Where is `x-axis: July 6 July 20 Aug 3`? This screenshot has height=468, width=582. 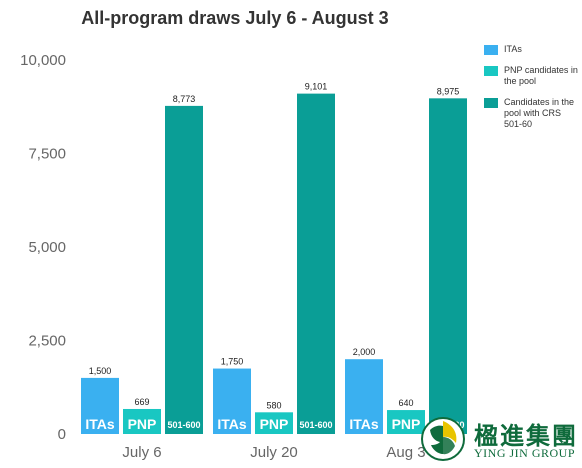
x-axis: July 6 July 20 Aug 3 is located at coordinates (273, 452).